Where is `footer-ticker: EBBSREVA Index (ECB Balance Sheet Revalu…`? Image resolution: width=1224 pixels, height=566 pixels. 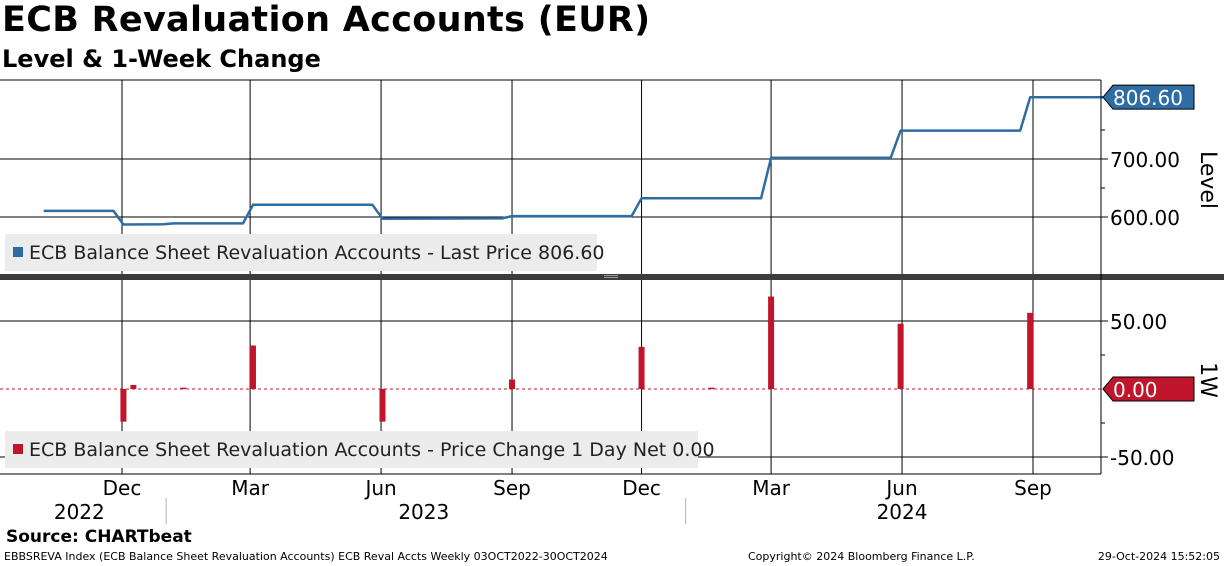 footer-ticker: EBBSREVA Index (ECB Balance Sheet Revalu… is located at coordinates (306, 556).